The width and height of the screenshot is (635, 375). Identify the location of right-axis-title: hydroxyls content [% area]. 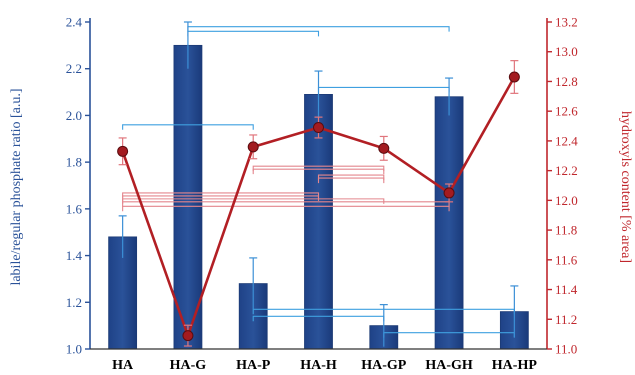
(625, 187).